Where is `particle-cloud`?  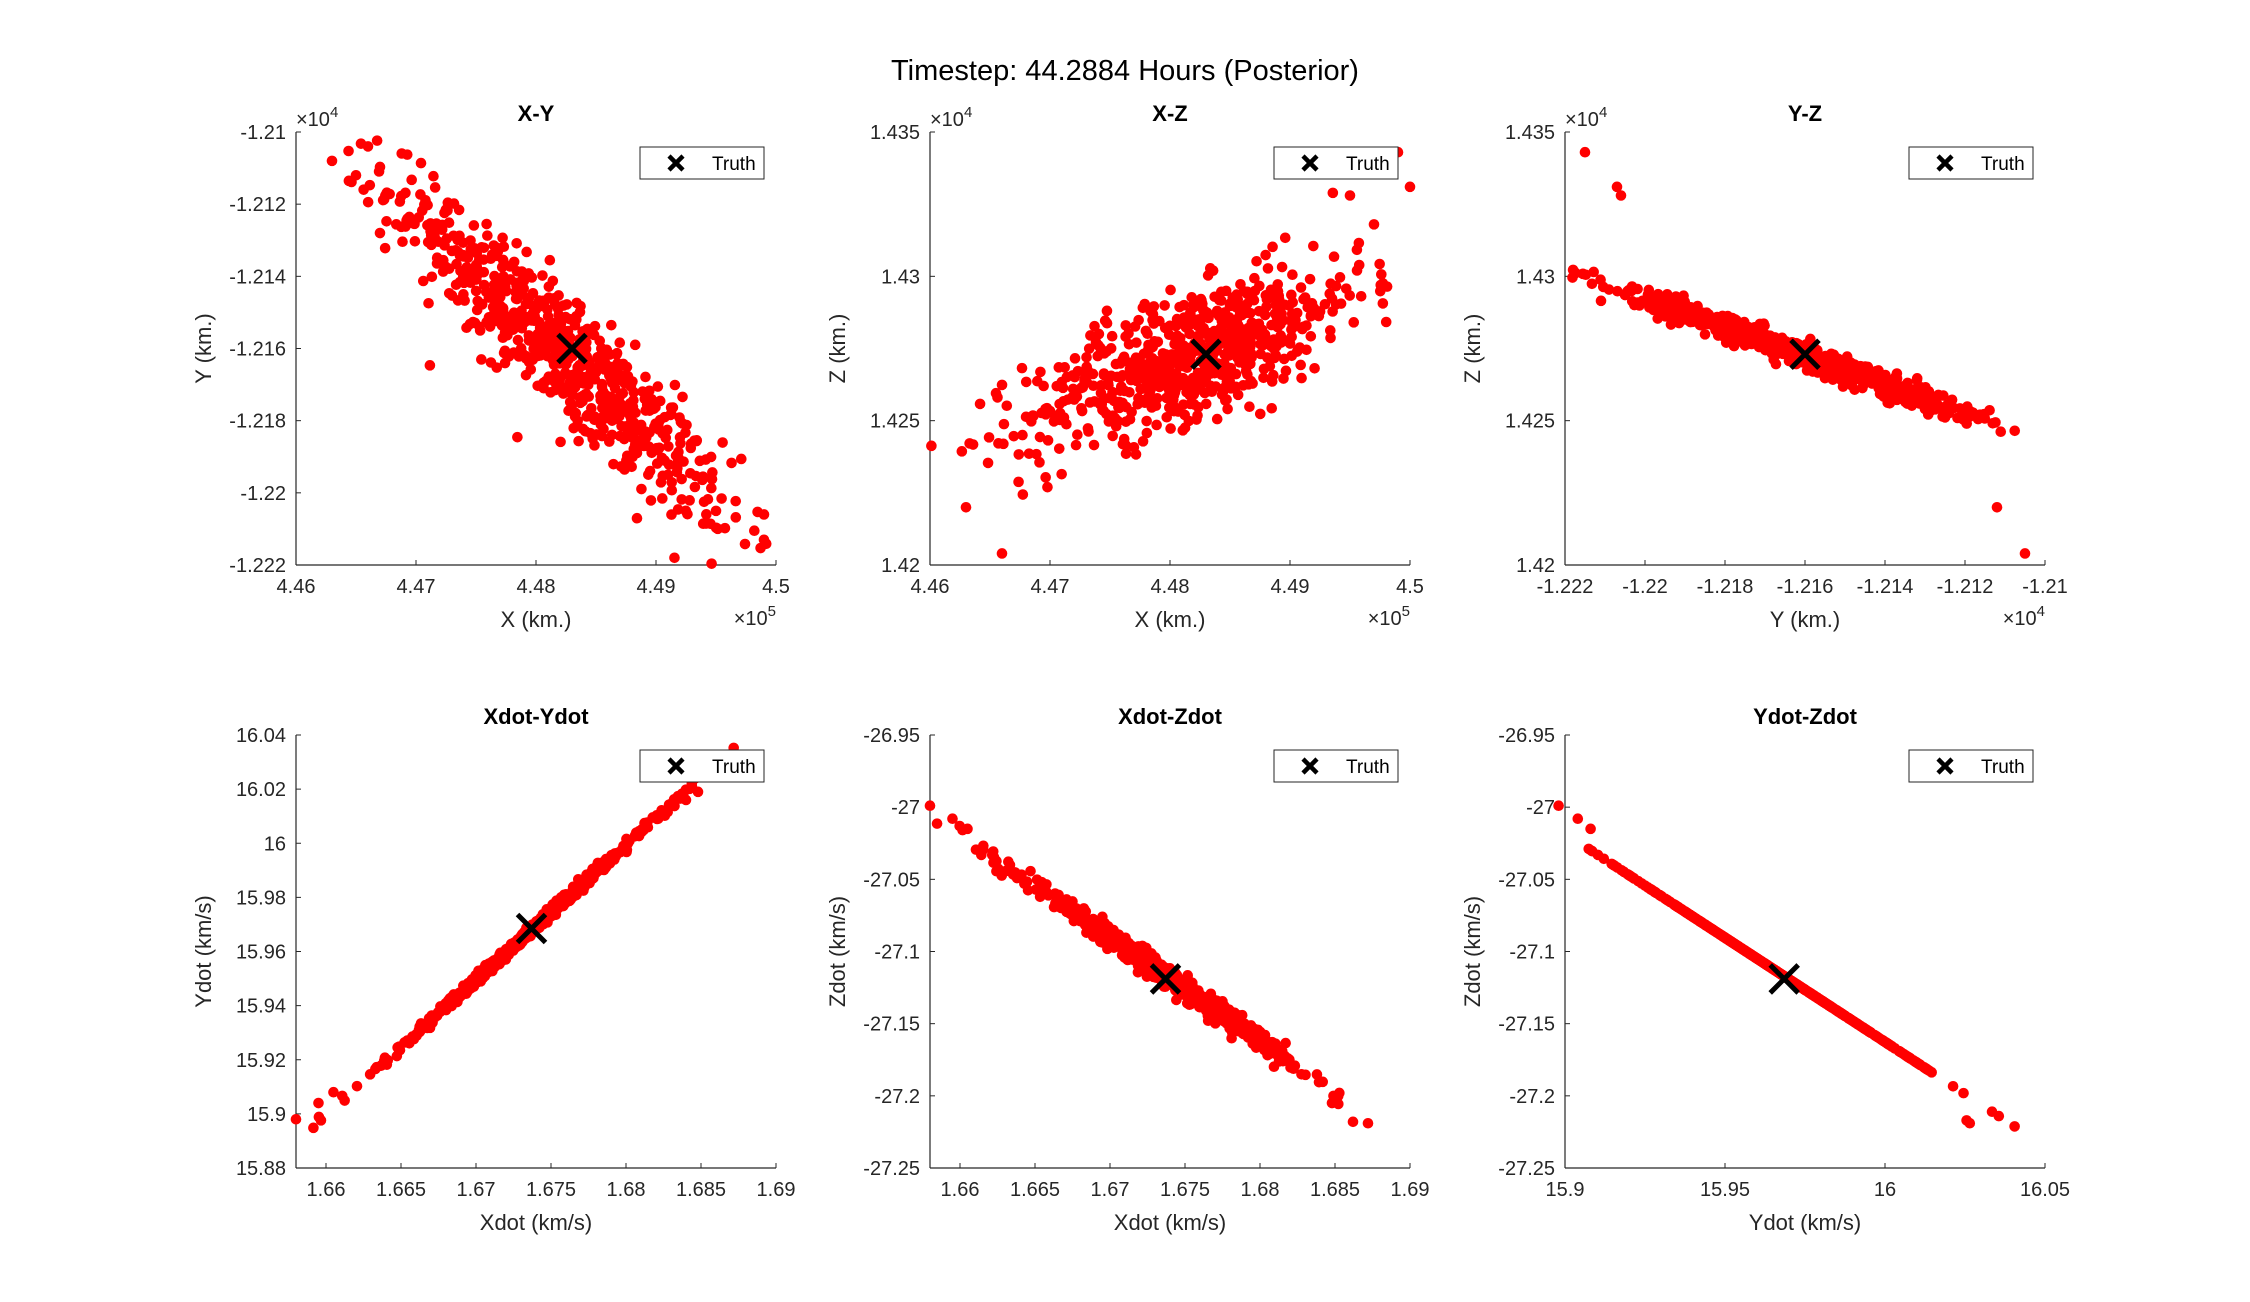
particle-cloud is located at coordinates (1786, 966).